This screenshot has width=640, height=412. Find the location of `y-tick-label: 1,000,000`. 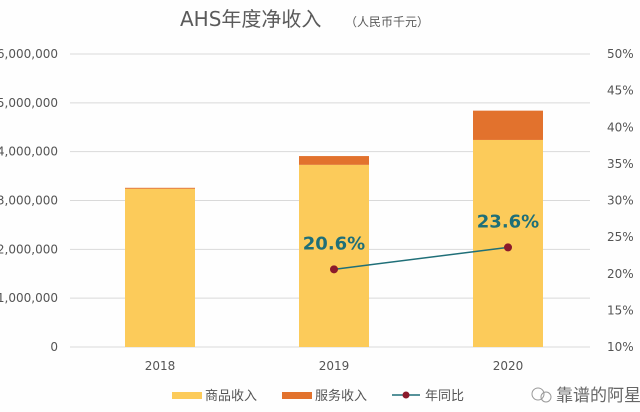

y-tick-label: 1,000,000 is located at coordinates (29, 298).